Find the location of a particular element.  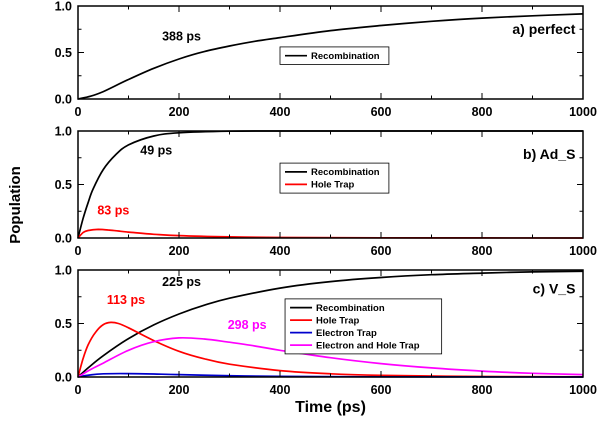

legend: Recombination is located at coordinates (334, 55).